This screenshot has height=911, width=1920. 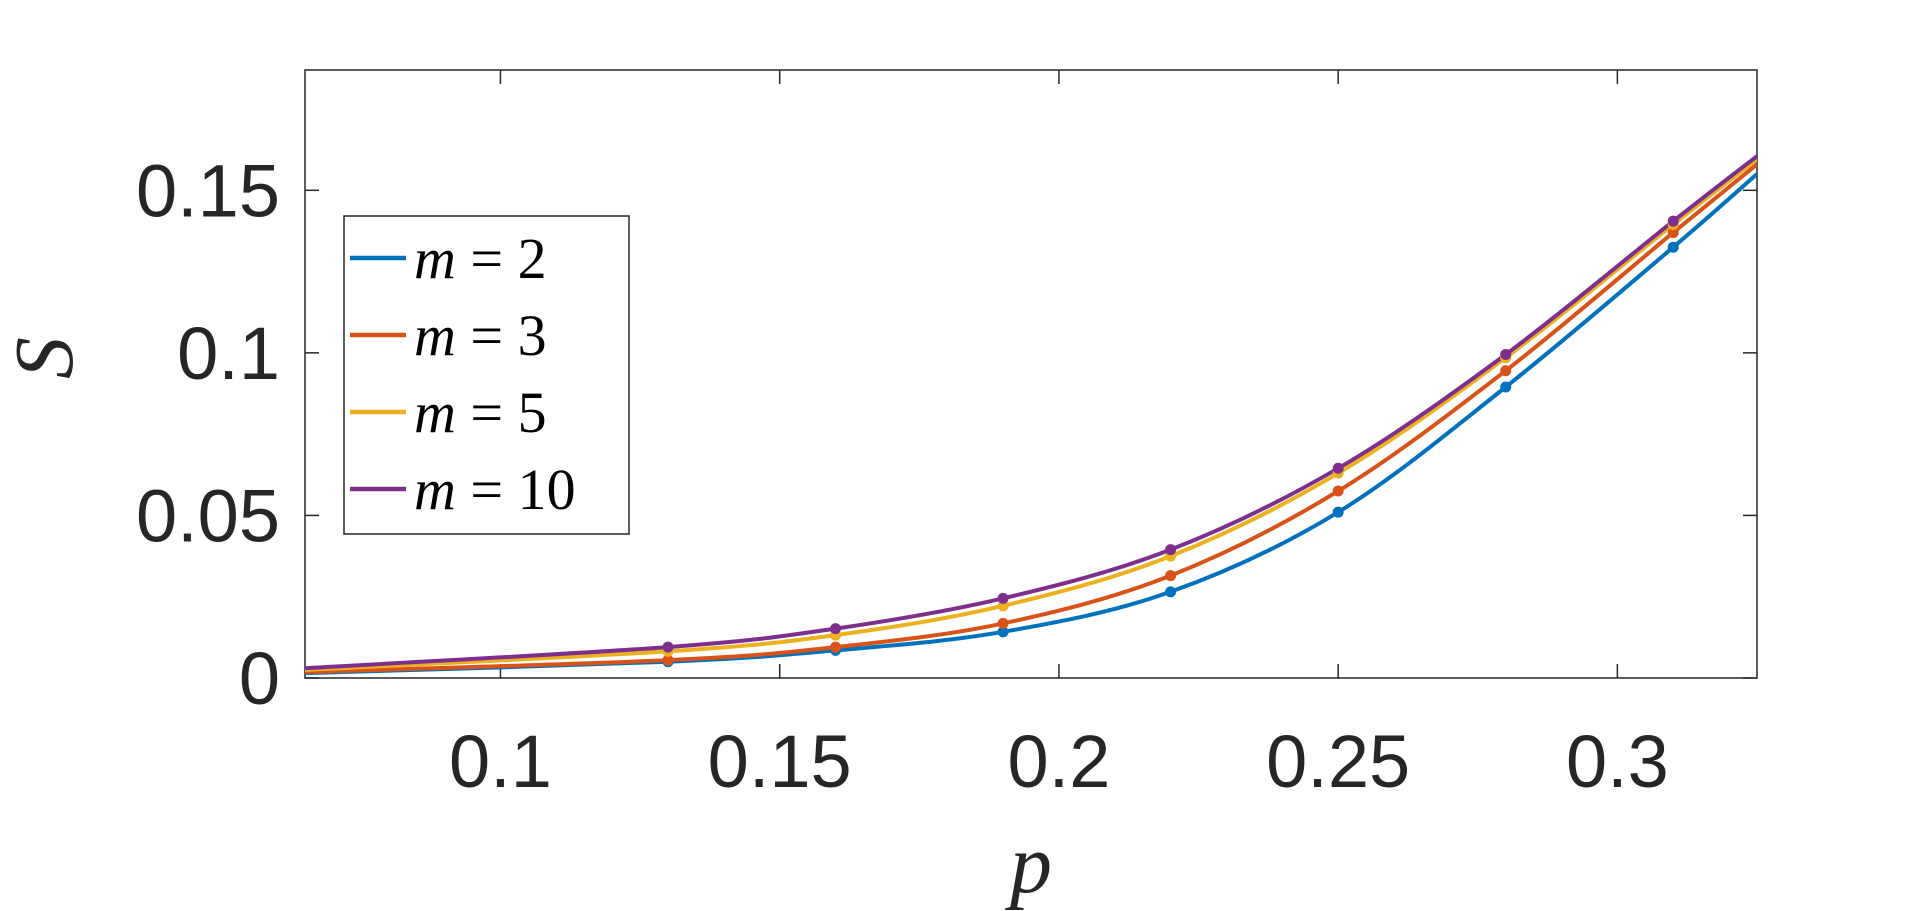 I want to click on legend-entry-m3: m = 3, so click(x=480, y=335).